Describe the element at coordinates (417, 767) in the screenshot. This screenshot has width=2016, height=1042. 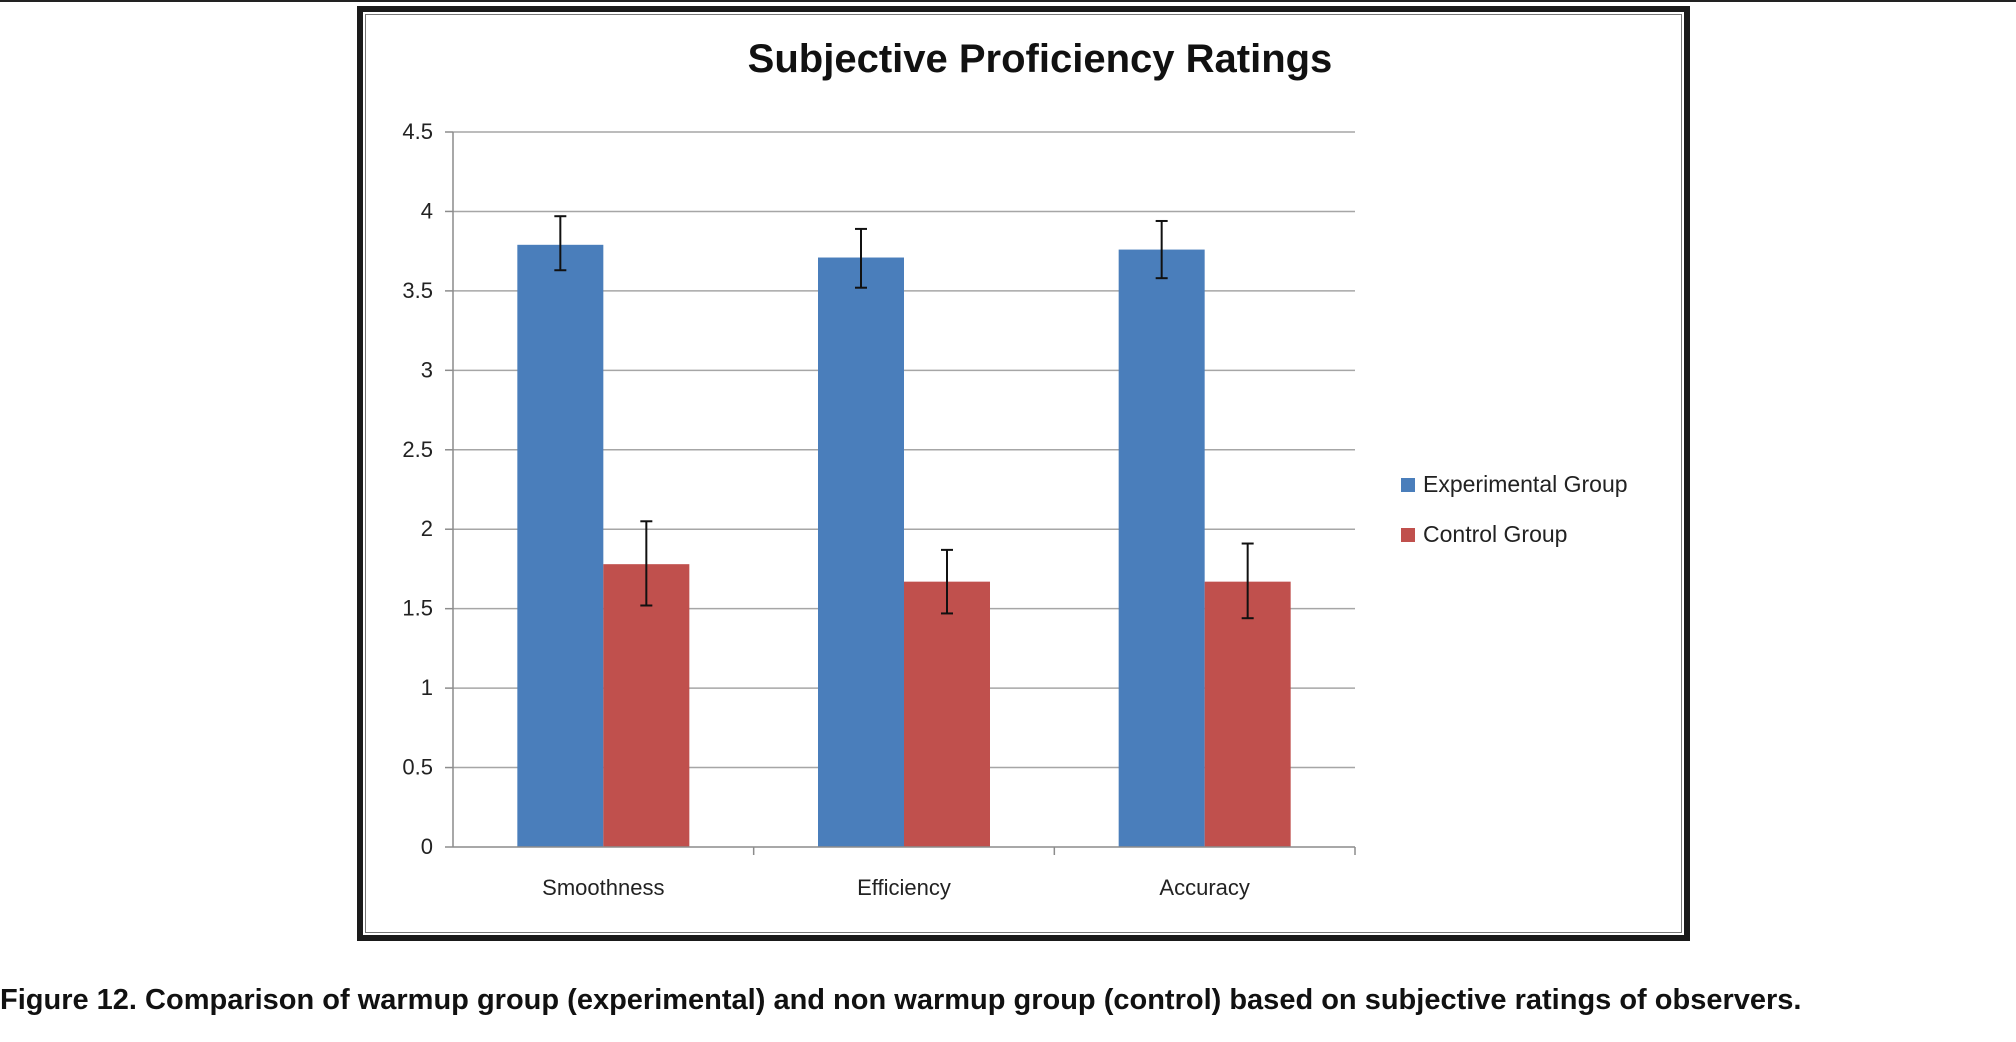
I see `y-tick-label: 0.5` at that location.